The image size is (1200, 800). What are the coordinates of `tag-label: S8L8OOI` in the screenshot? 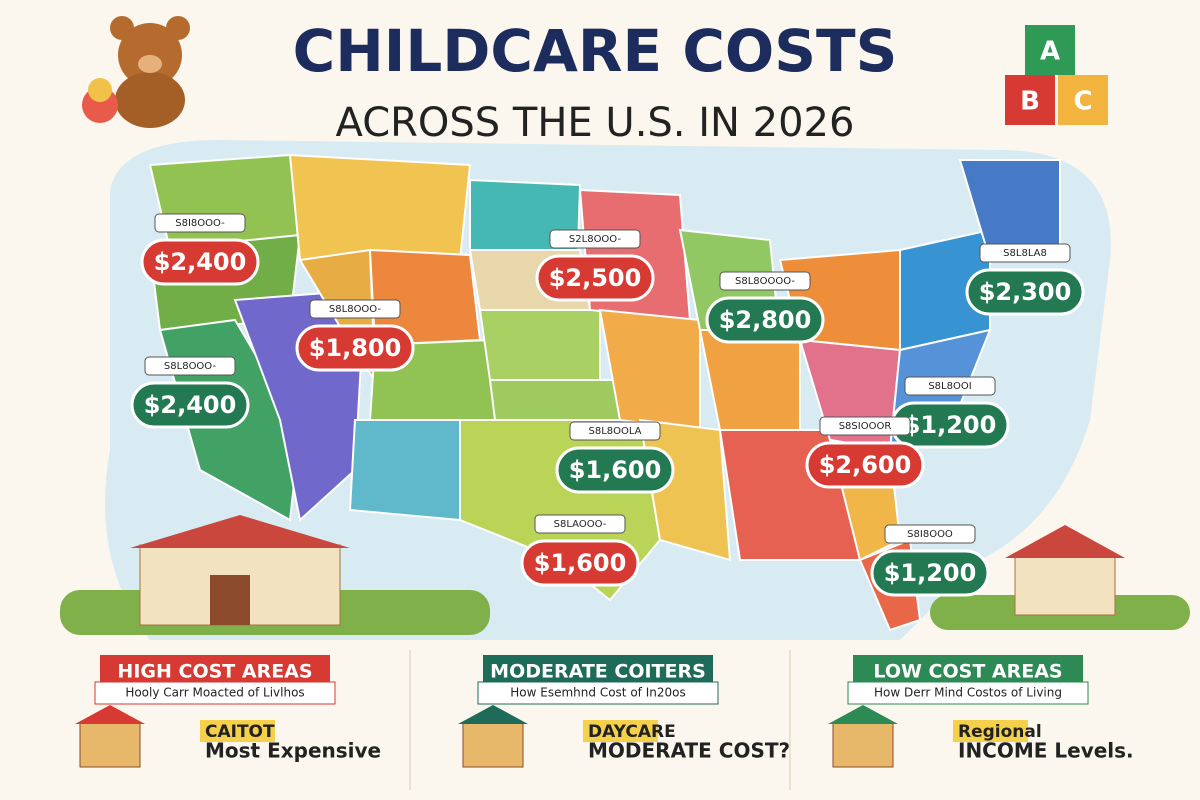 It's located at (949, 386).